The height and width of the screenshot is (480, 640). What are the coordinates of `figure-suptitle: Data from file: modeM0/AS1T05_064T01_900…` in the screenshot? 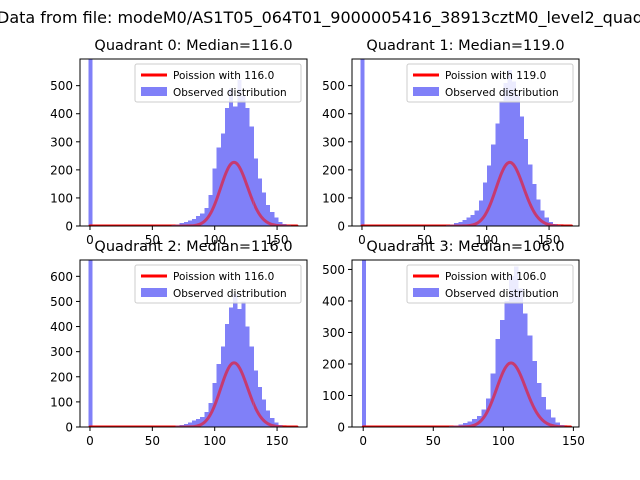 It's located at (320, 17).